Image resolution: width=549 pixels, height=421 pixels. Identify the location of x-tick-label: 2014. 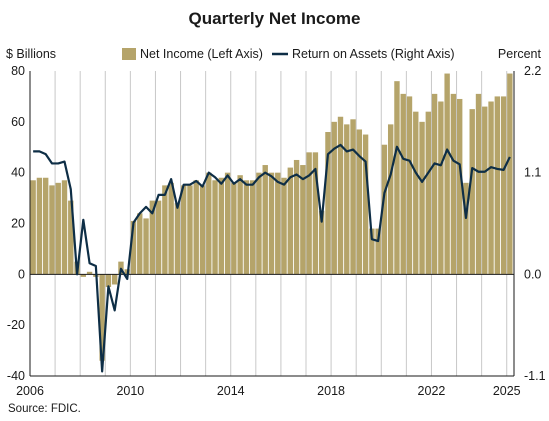
(231, 391).